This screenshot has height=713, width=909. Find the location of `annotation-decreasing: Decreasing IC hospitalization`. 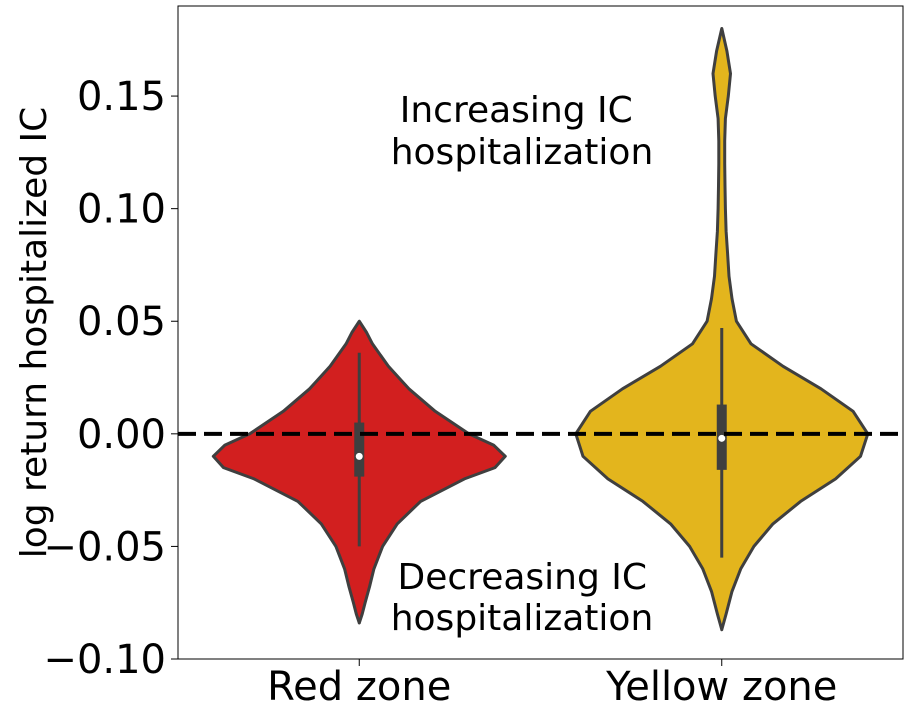

annotation-decreasing: Decreasing IC hospitalization is located at coordinates (525, 598).